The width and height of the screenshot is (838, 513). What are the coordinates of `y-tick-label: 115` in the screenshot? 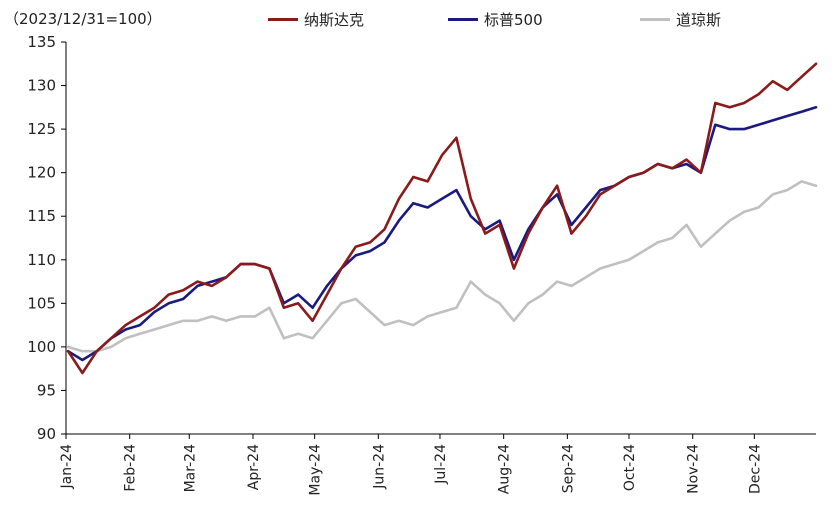 It's located at (41, 216).